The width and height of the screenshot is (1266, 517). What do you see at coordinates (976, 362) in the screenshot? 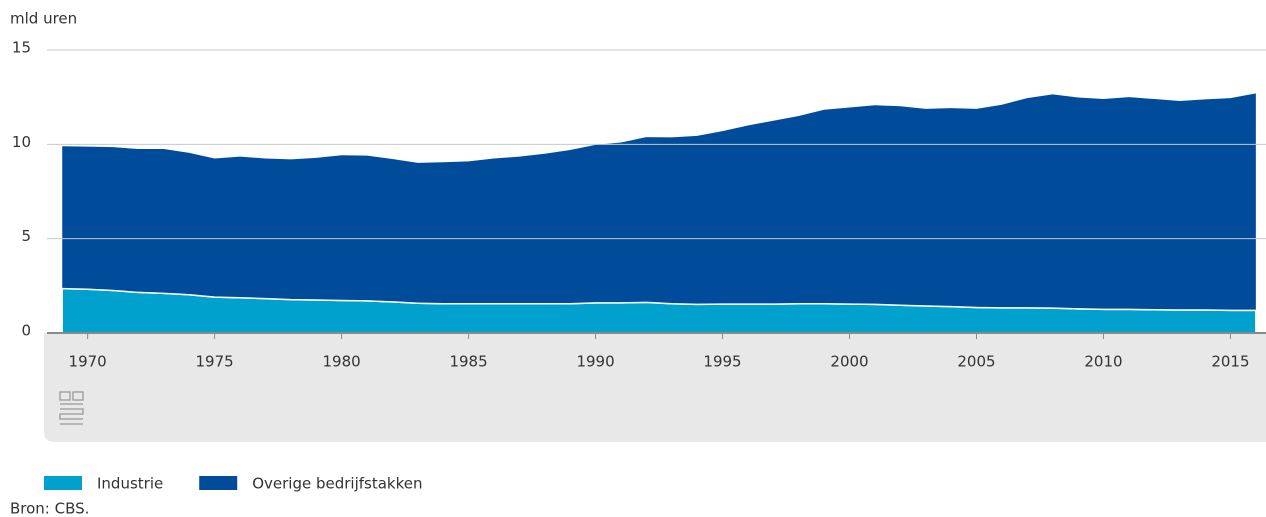
I see `x-tick-label: 2005` at bounding box center [976, 362].